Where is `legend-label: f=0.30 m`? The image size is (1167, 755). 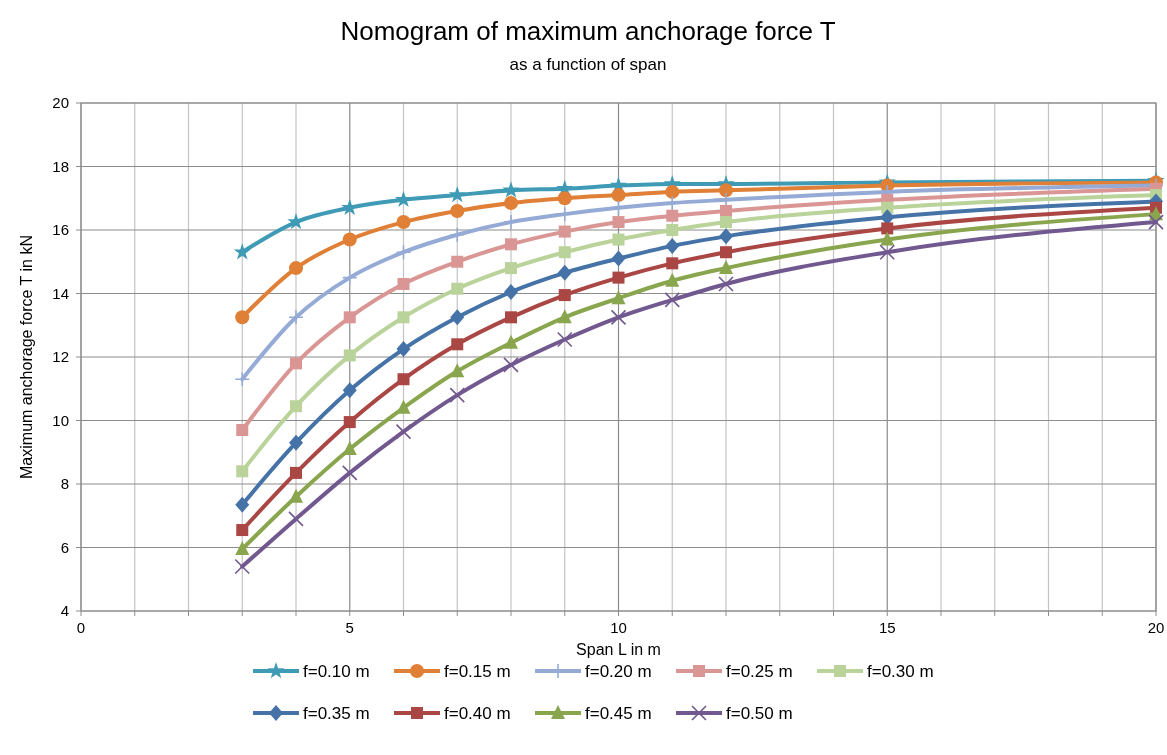 legend-label: f=0.30 m is located at coordinates (900, 671).